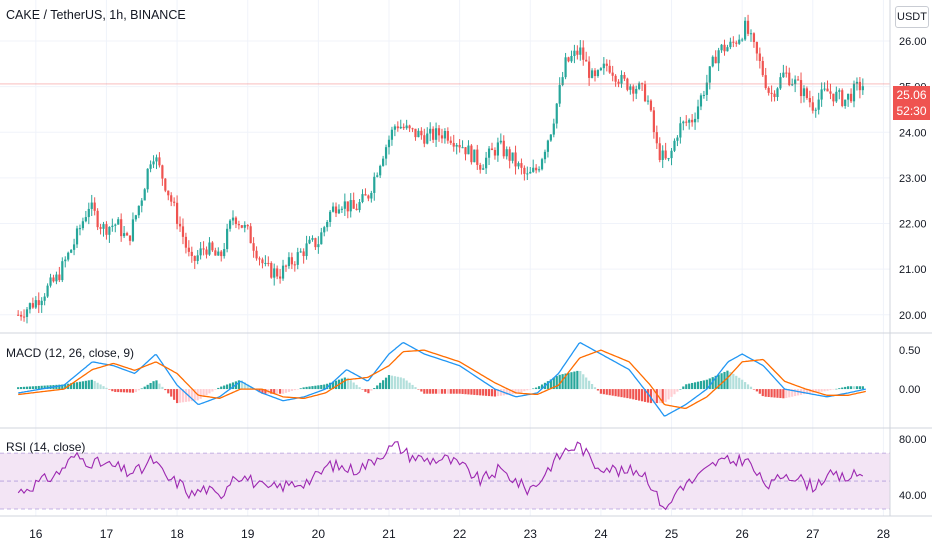 The height and width of the screenshot is (555, 932). I want to click on time-axis-tick: 23, so click(531, 534).